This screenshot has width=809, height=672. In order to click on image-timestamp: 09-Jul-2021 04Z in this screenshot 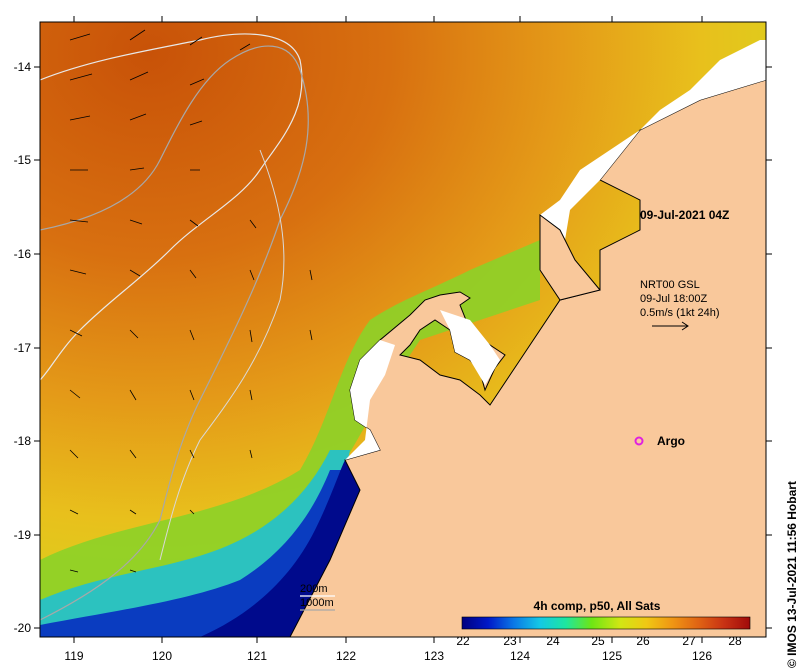, I will do `click(684, 215)`.